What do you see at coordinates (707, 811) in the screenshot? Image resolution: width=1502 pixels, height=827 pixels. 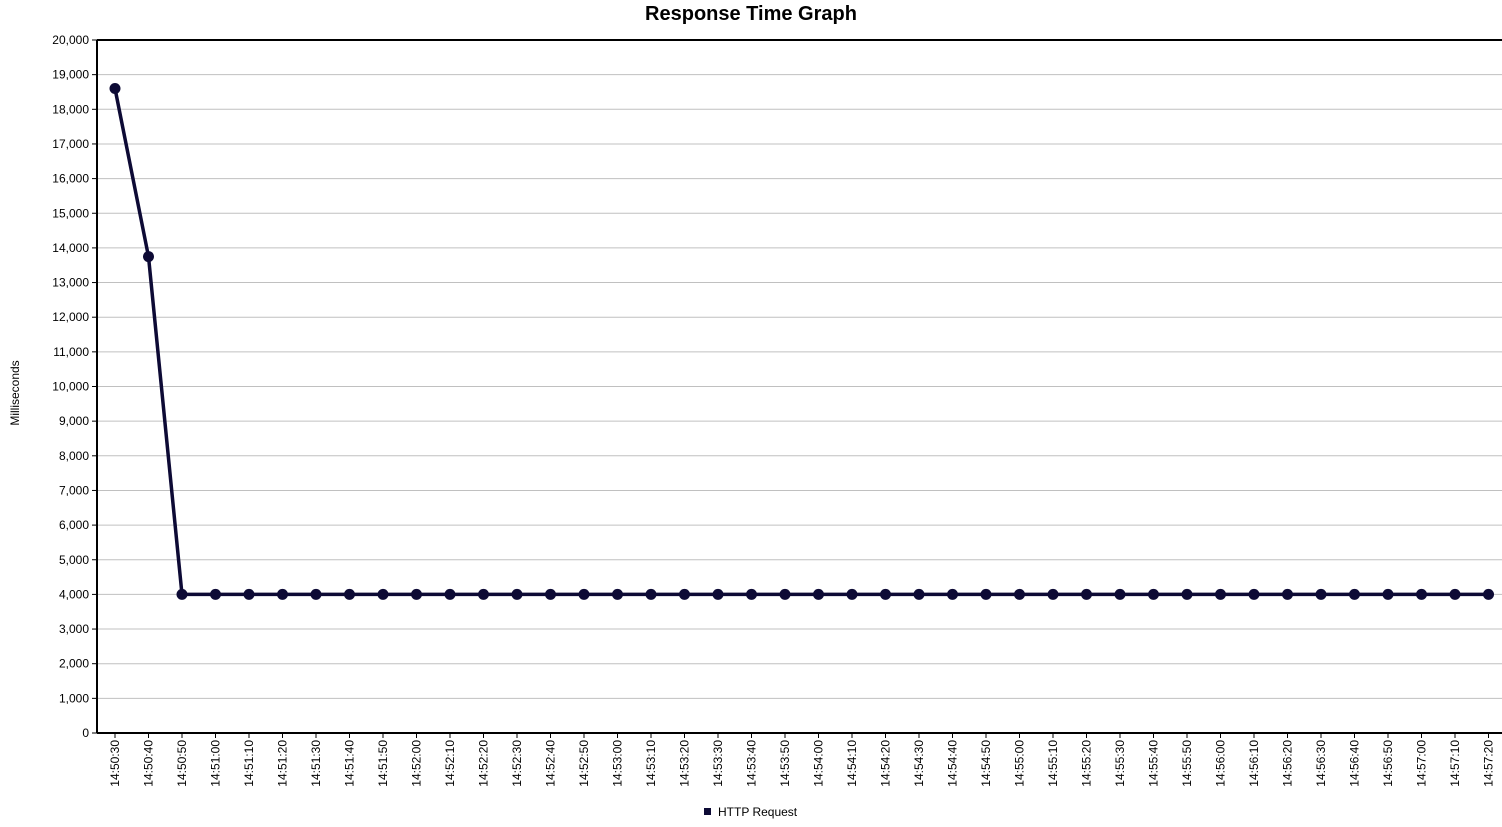 I see `legend-swatch` at bounding box center [707, 811].